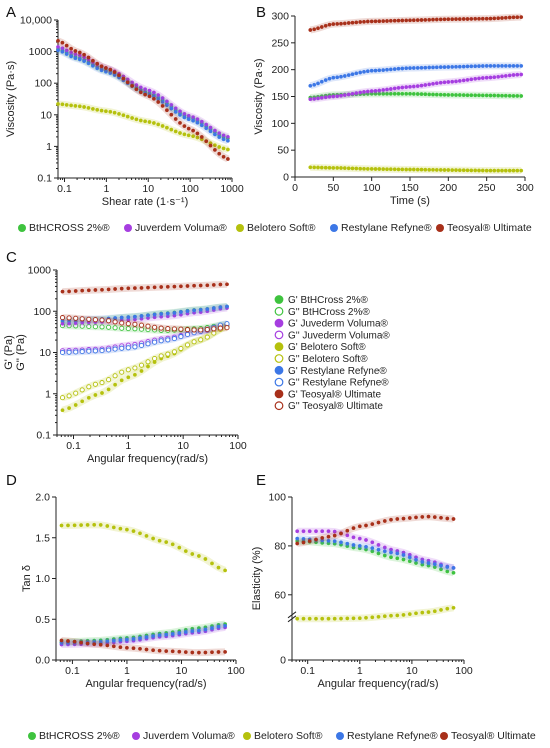 The image size is (550, 748). What do you see at coordinates (261, 12) in the screenshot?
I see `panel-letter: B` at bounding box center [261, 12].